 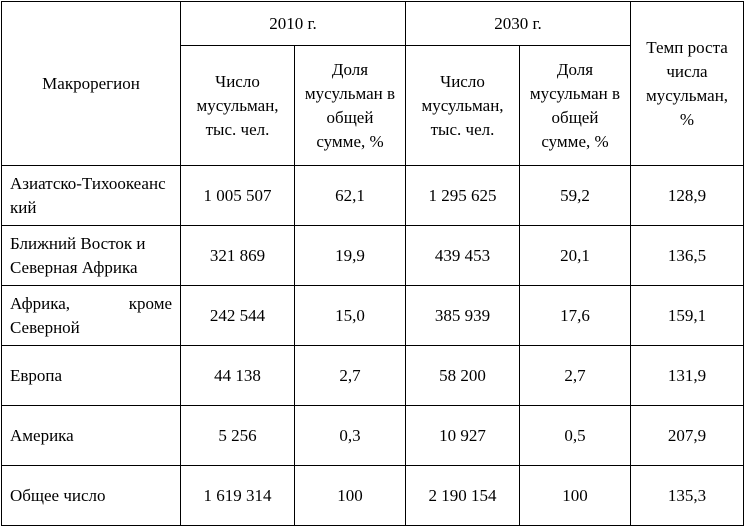 What do you see at coordinates (91, 255) in the screenshot?
I see `region-middle-east: Ближний Восток и Северная Африка` at bounding box center [91, 255].